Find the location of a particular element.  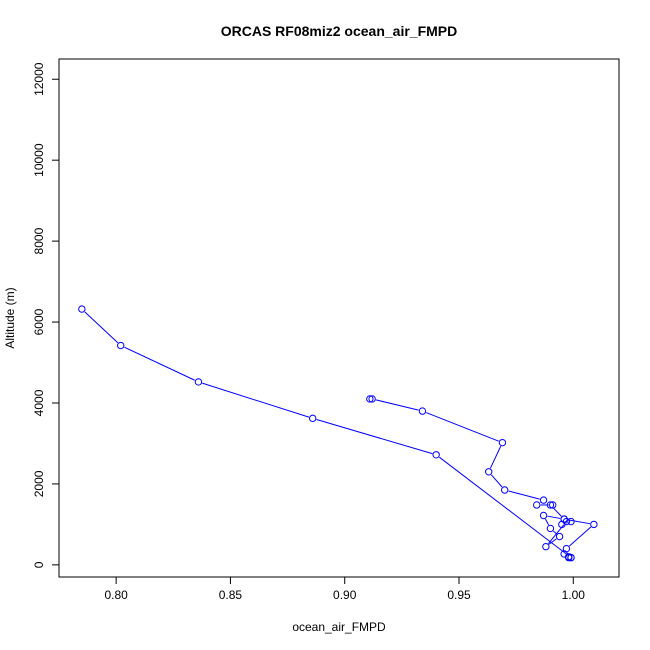

x-tick-label: 1.00 is located at coordinates (574, 595).